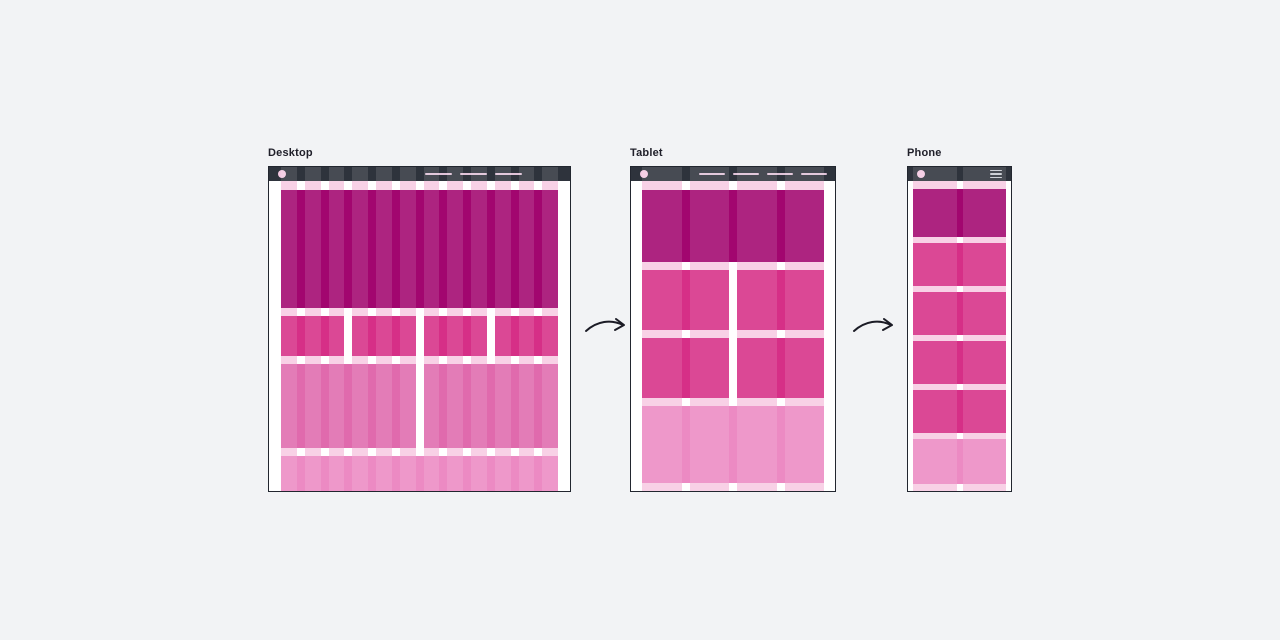 The height and width of the screenshot is (640, 1280). I want to click on desktop-mockup: Desktop, so click(419, 319).